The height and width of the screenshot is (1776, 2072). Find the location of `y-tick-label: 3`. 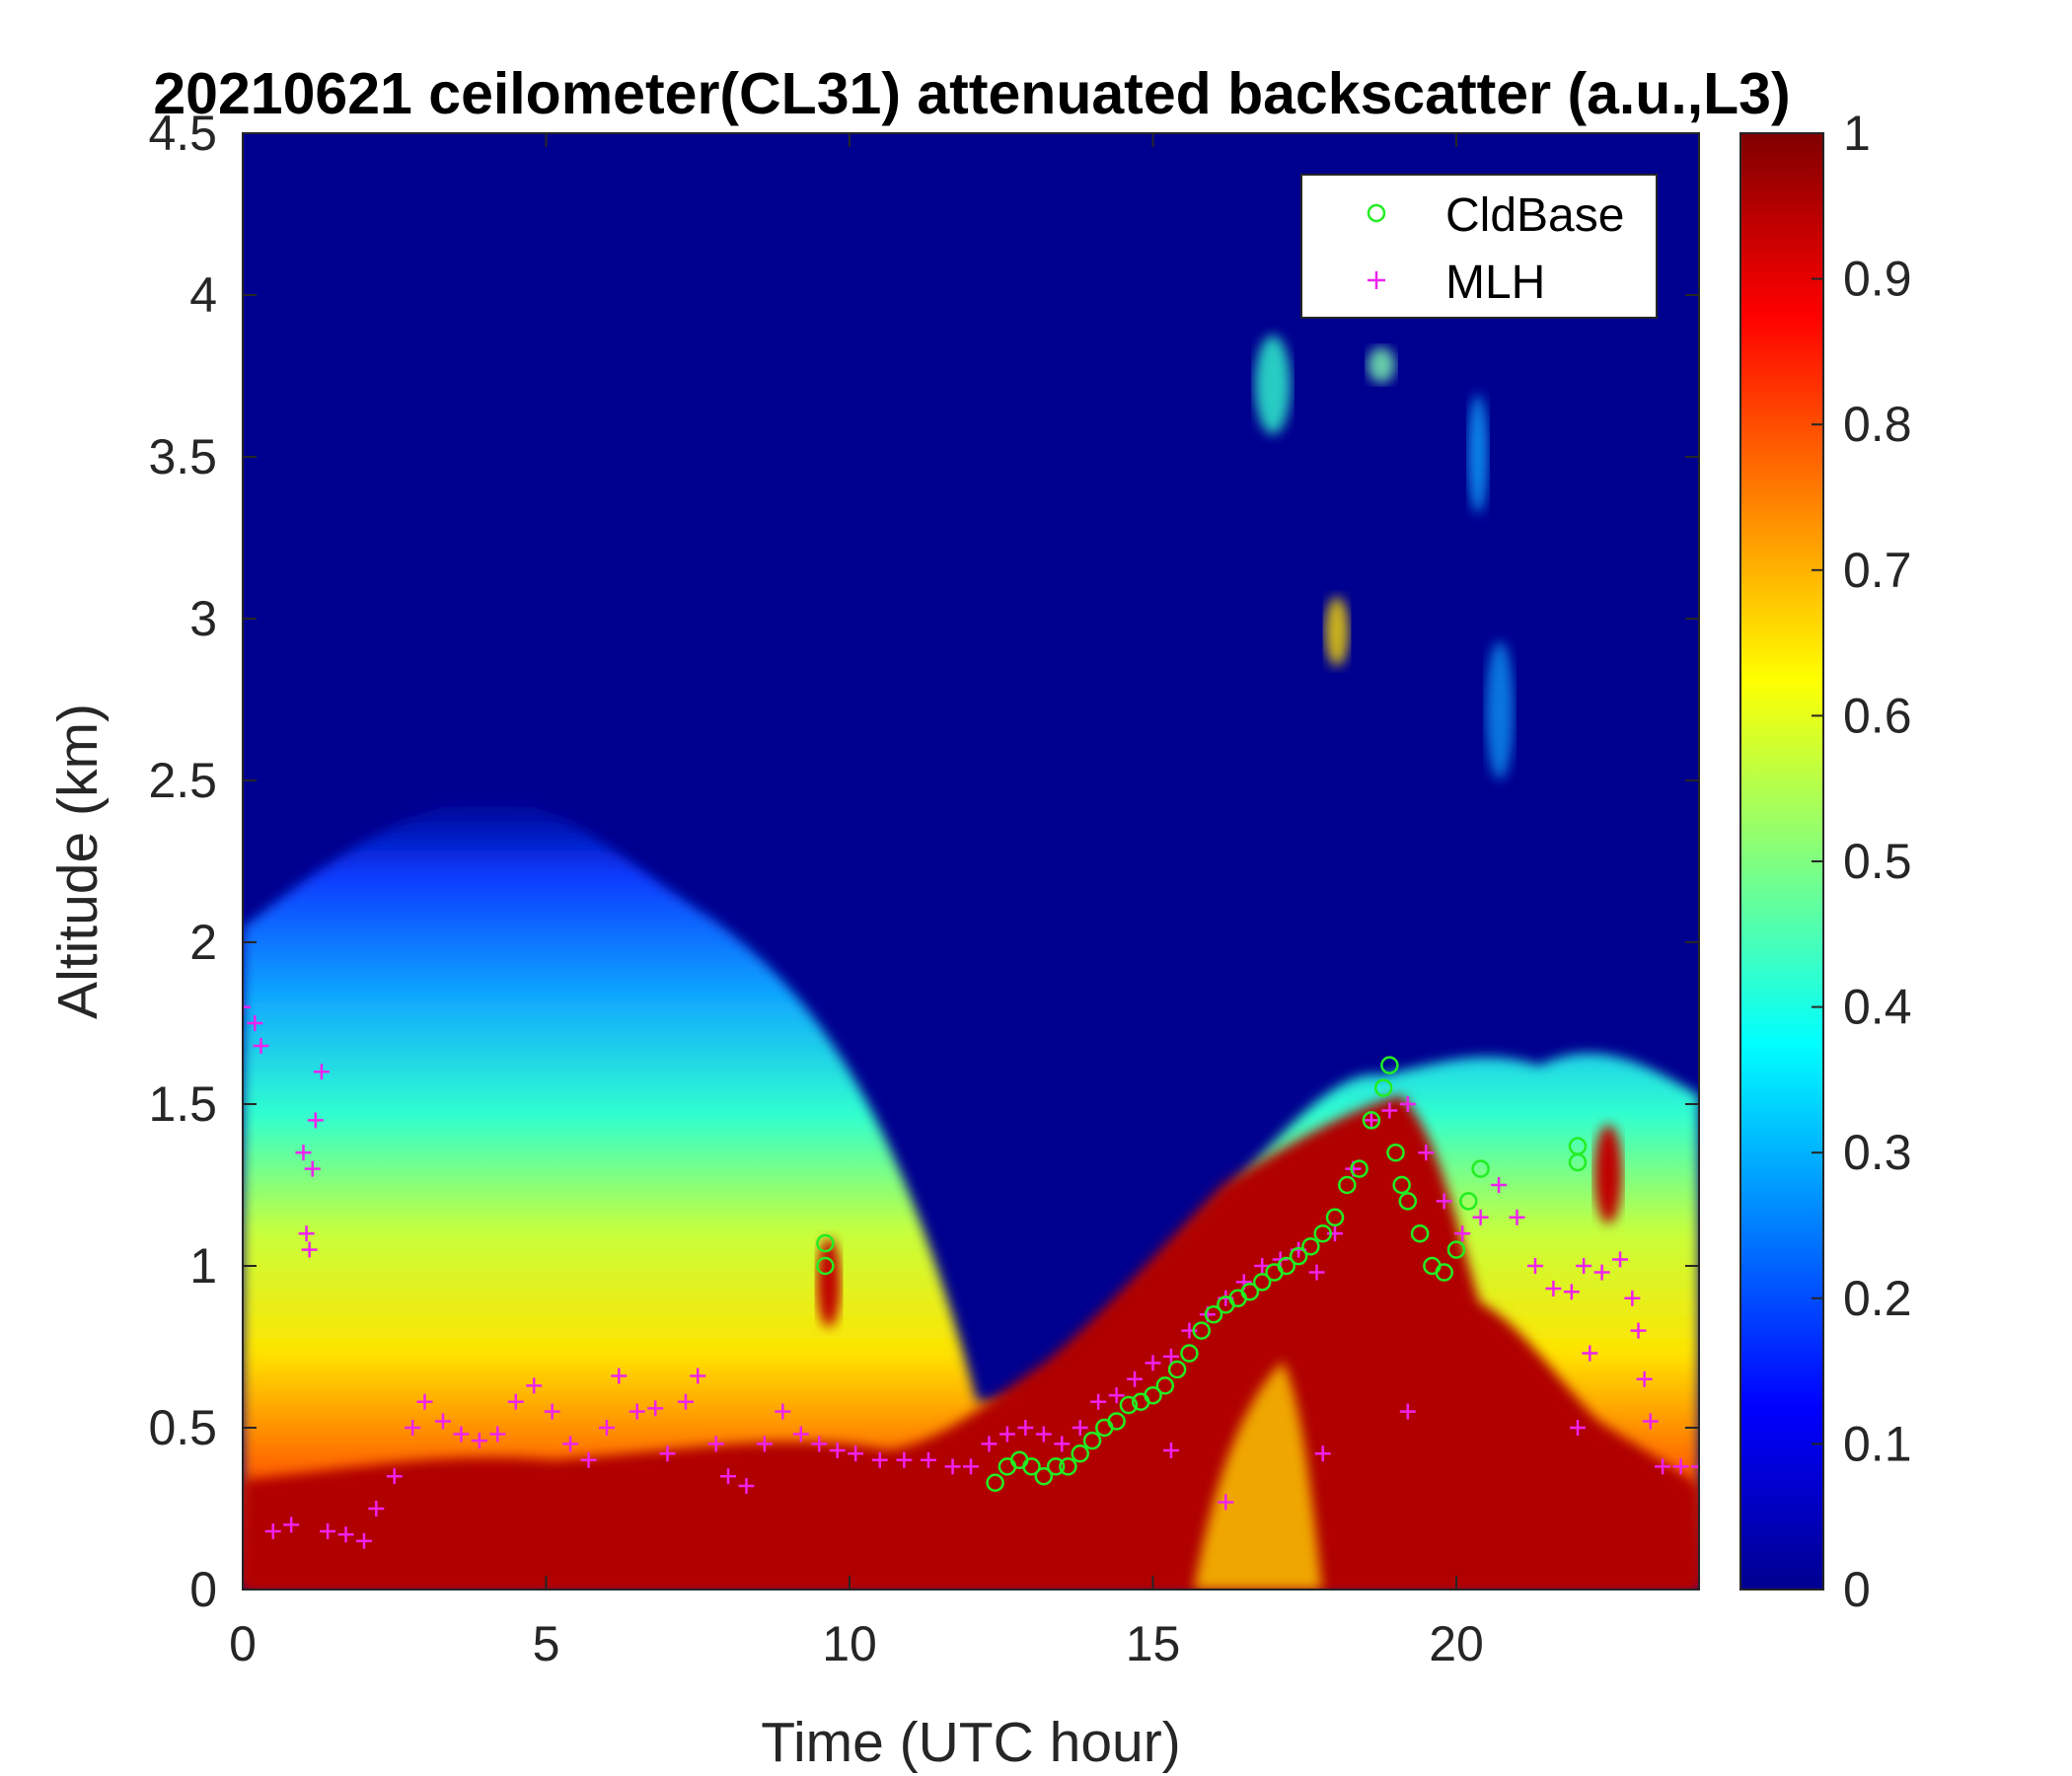

y-tick-label: 3 is located at coordinates (203, 618).